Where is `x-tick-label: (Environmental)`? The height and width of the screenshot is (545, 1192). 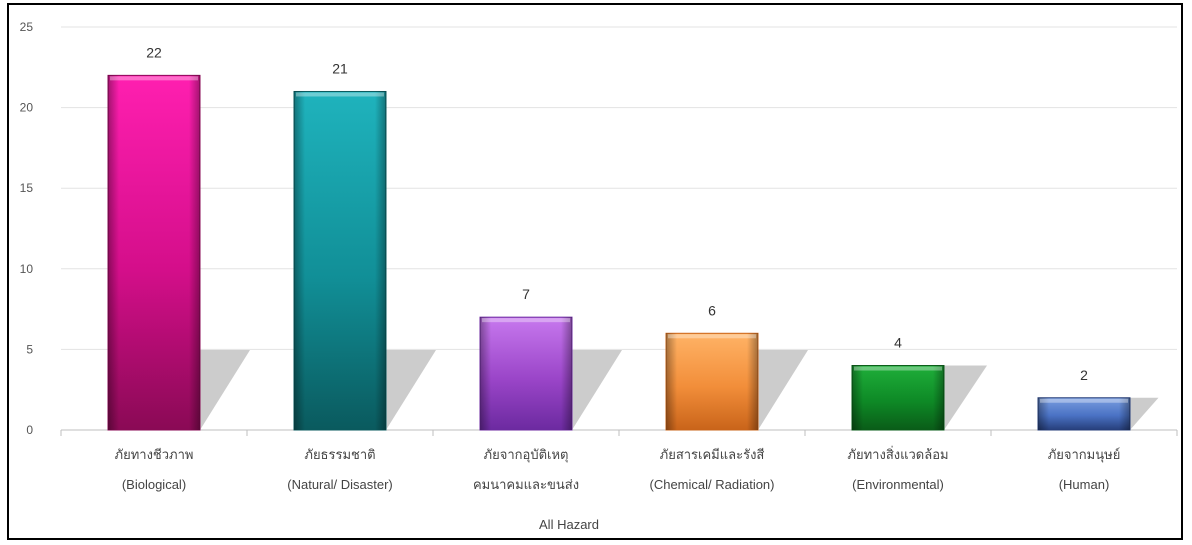 x-tick-label: (Environmental) is located at coordinates (898, 484).